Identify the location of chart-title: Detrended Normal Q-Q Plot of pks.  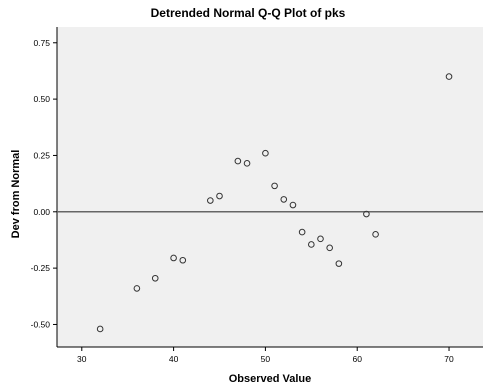
(248, 13).